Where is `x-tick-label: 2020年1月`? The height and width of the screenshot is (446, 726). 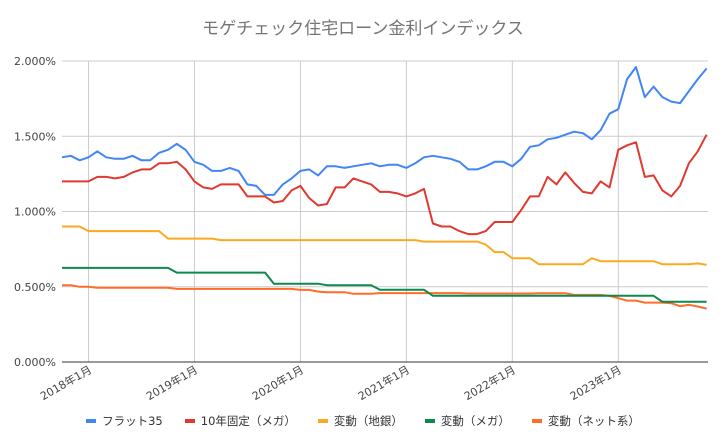
x-tick-label: 2020年1月 is located at coordinates (278, 382).